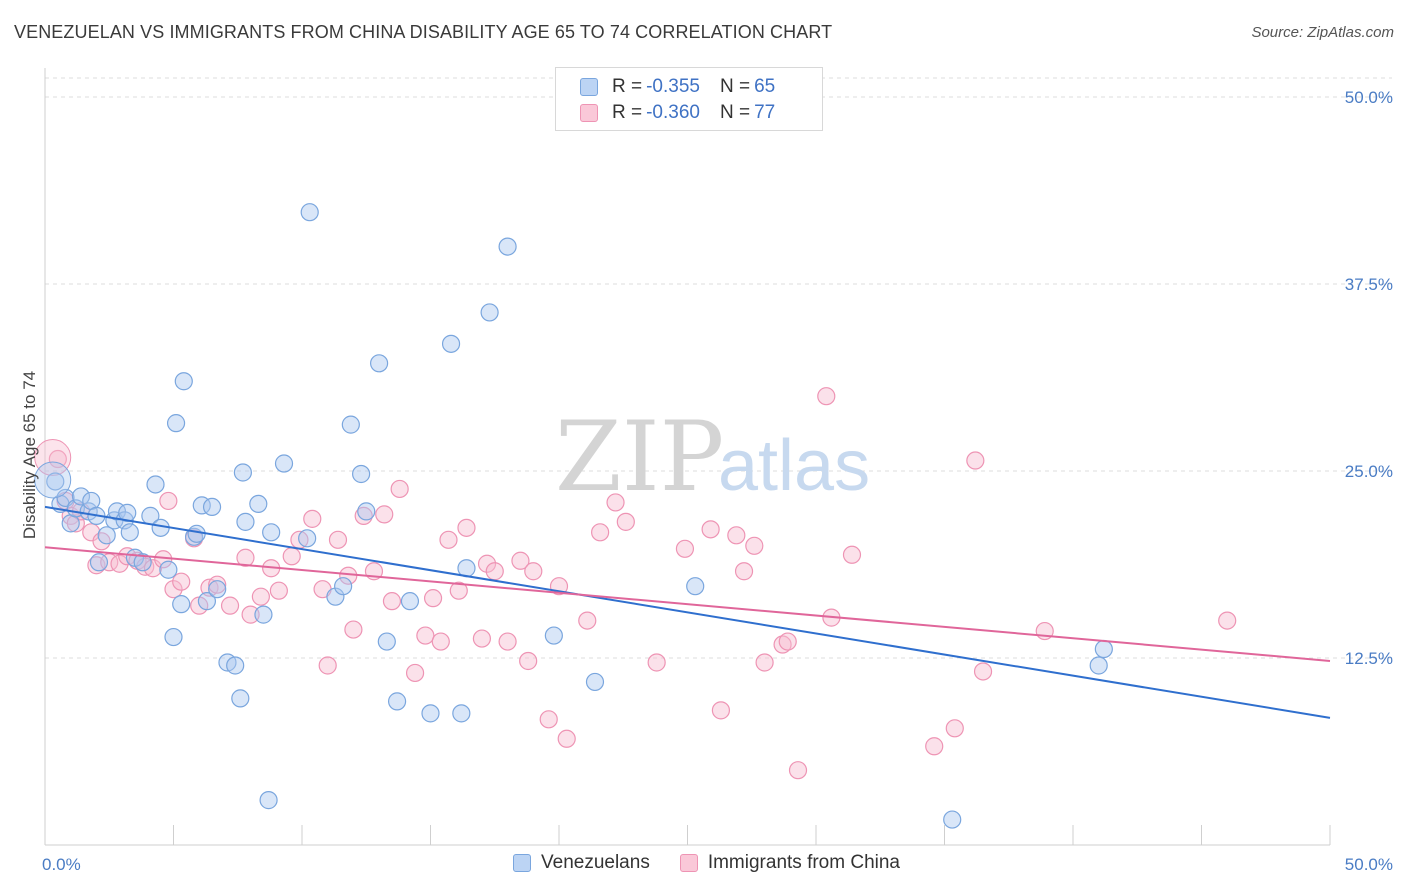 The image size is (1406, 892). I want to click on legend-item-venezuelans: Venezuelans, so click(581, 863).